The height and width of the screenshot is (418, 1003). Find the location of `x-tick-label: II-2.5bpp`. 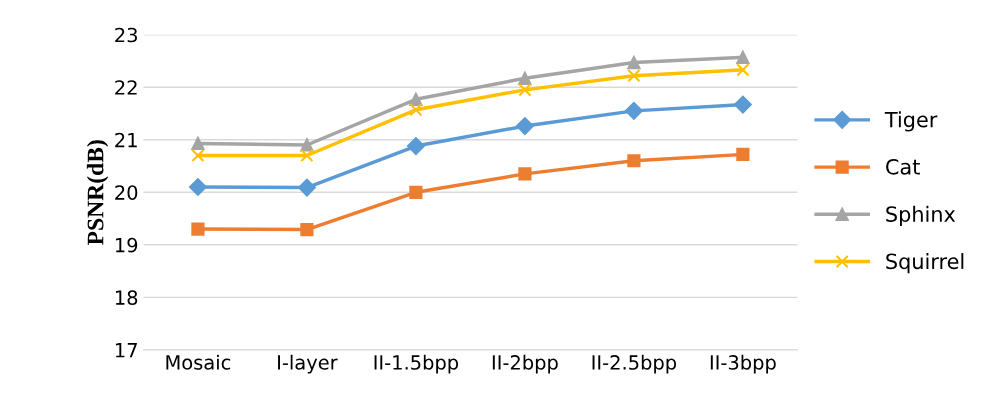

x-tick-label: II-2.5bpp is located at coordinates (634, 364).